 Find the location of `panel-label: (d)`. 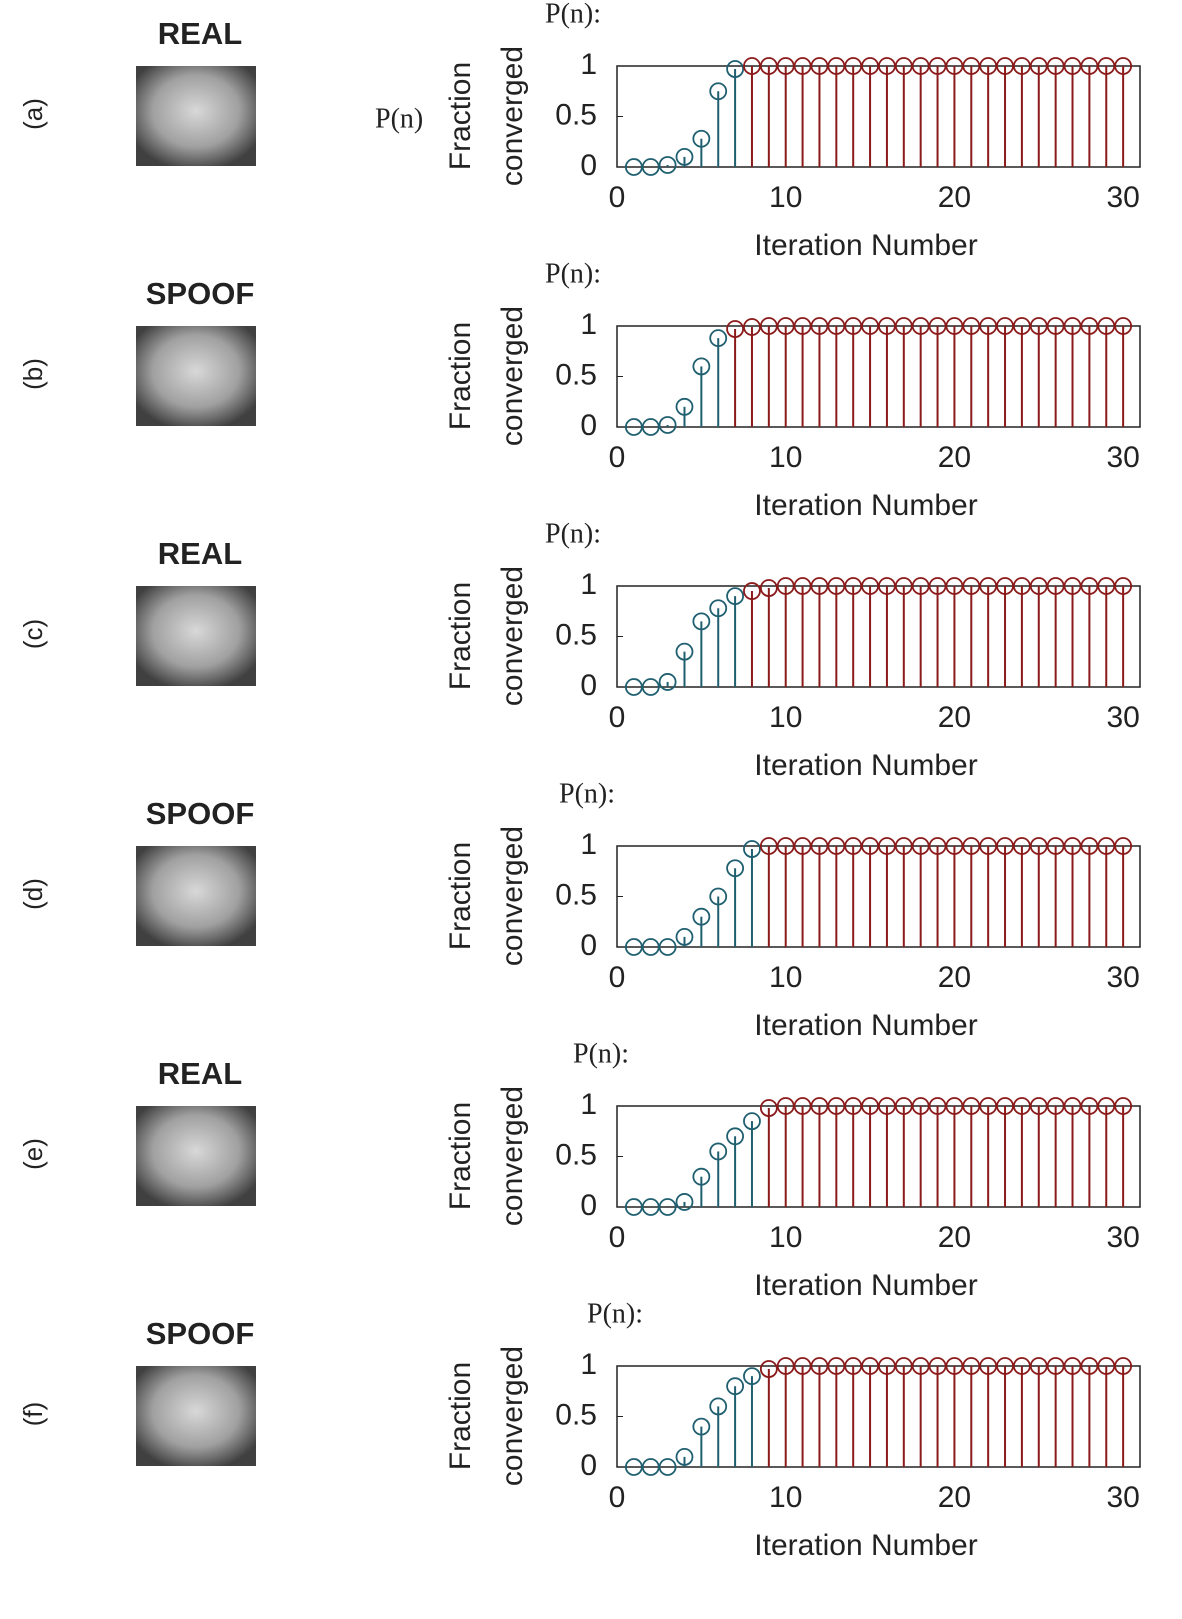

panel-label: (d) is located at coordinates (33, 894).